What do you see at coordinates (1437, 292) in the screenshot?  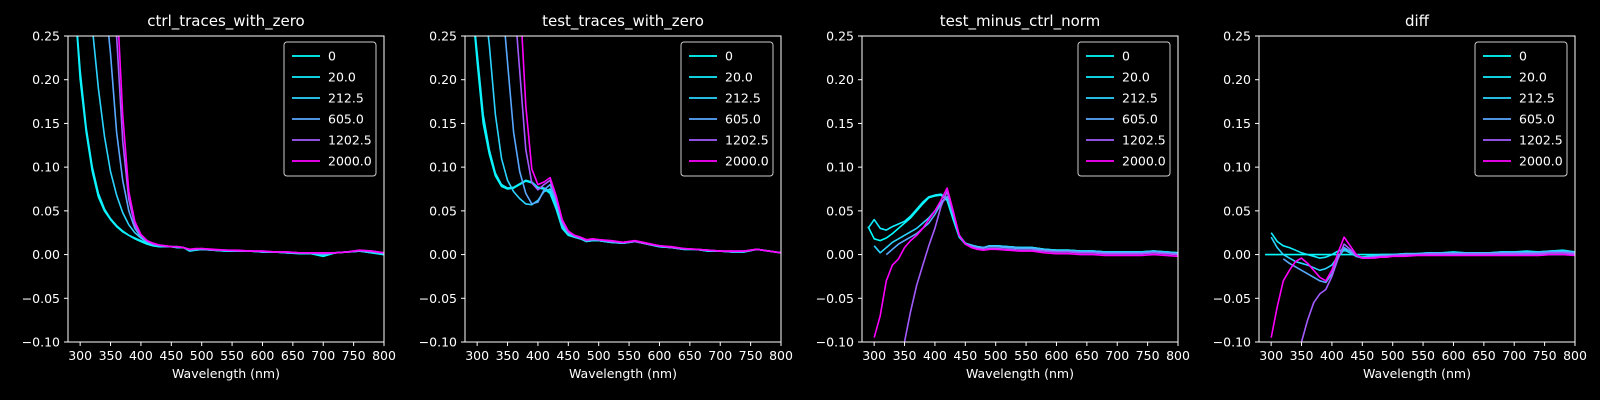 I see `series-line-1202.5` at bounding box center [1437, 292].